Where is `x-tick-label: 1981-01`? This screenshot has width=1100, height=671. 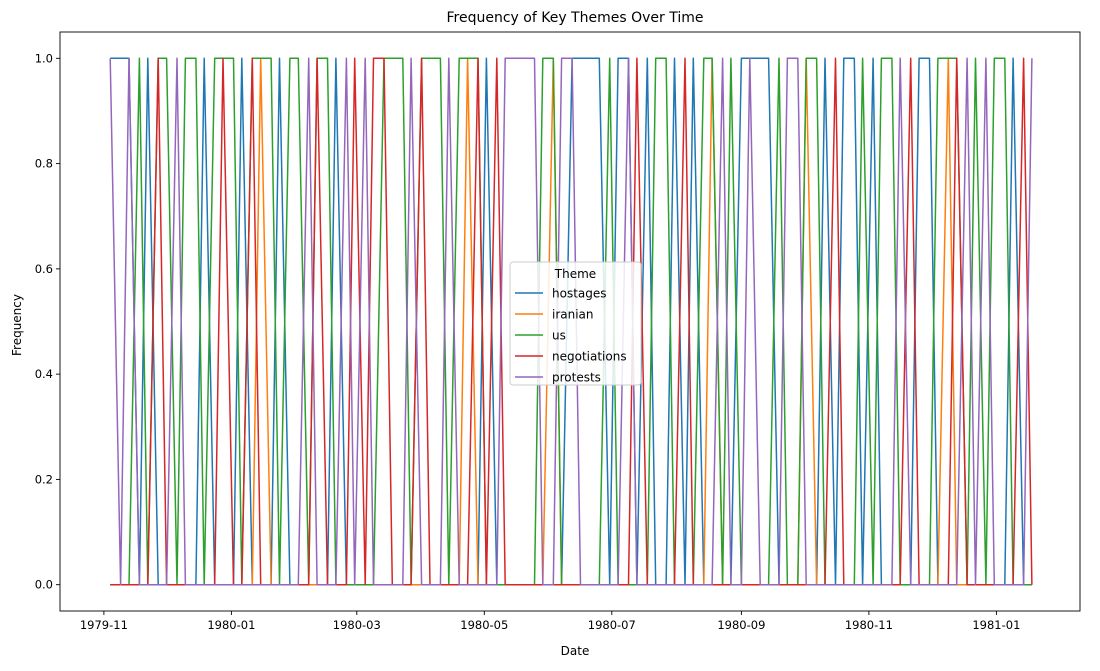 x-tick-label: 1981-01 is located at coordinates (996, 625).